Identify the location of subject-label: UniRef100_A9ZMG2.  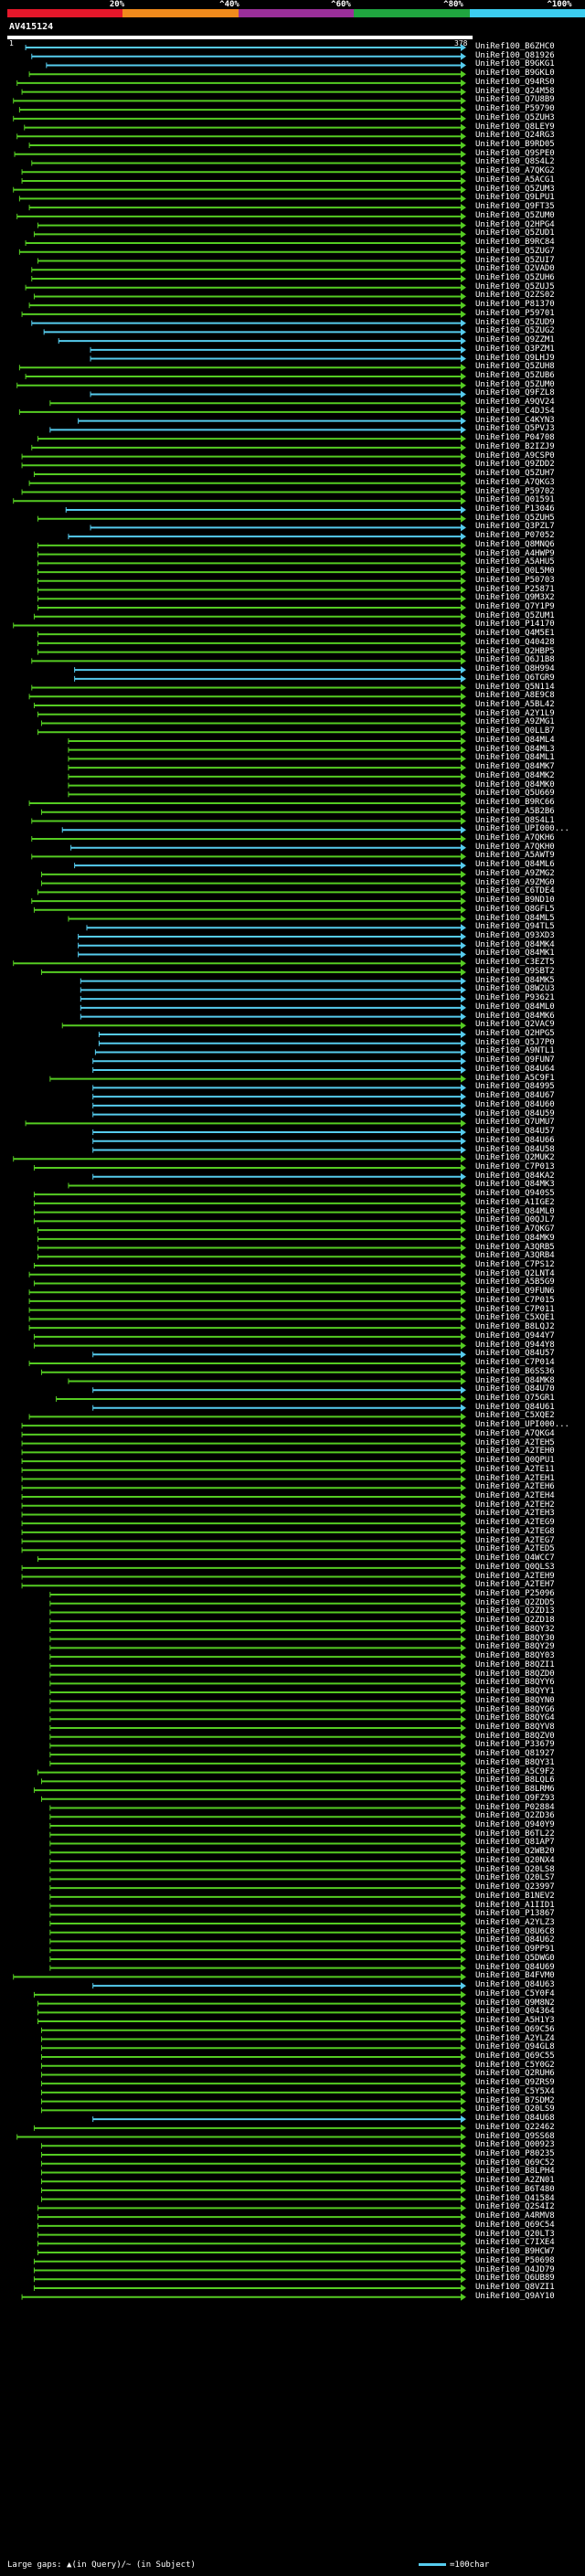
(515, 873).